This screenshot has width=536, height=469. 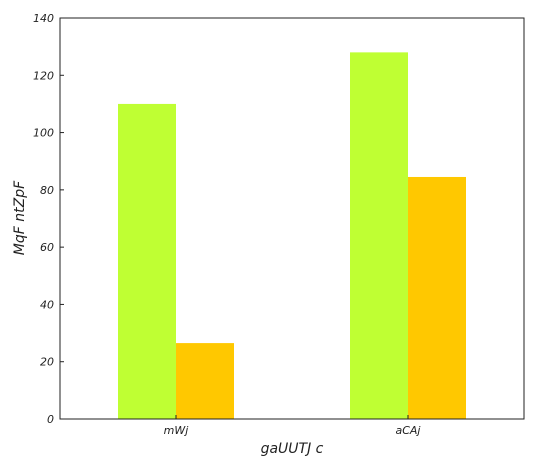 I want to click on y-tick-label: 60, so click(x=47, y=247).